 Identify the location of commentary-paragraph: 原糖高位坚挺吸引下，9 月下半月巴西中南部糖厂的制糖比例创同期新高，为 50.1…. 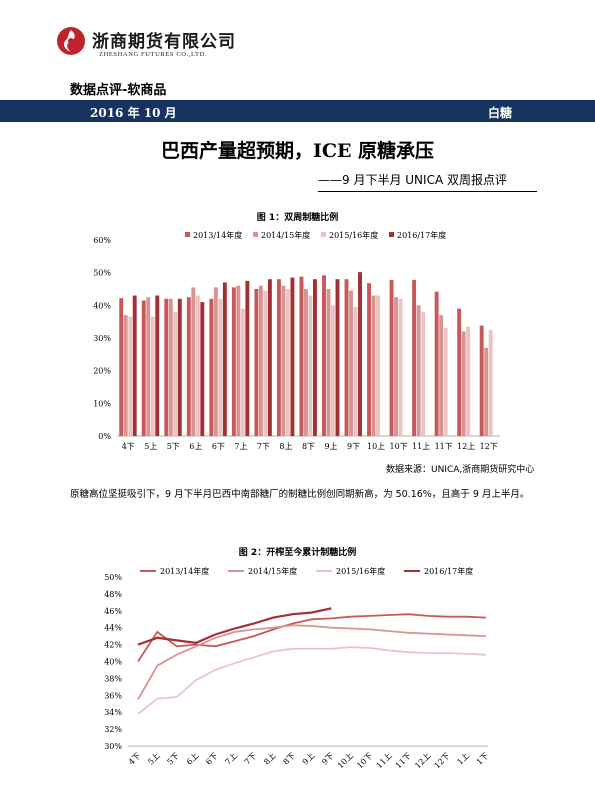
(300, 494).